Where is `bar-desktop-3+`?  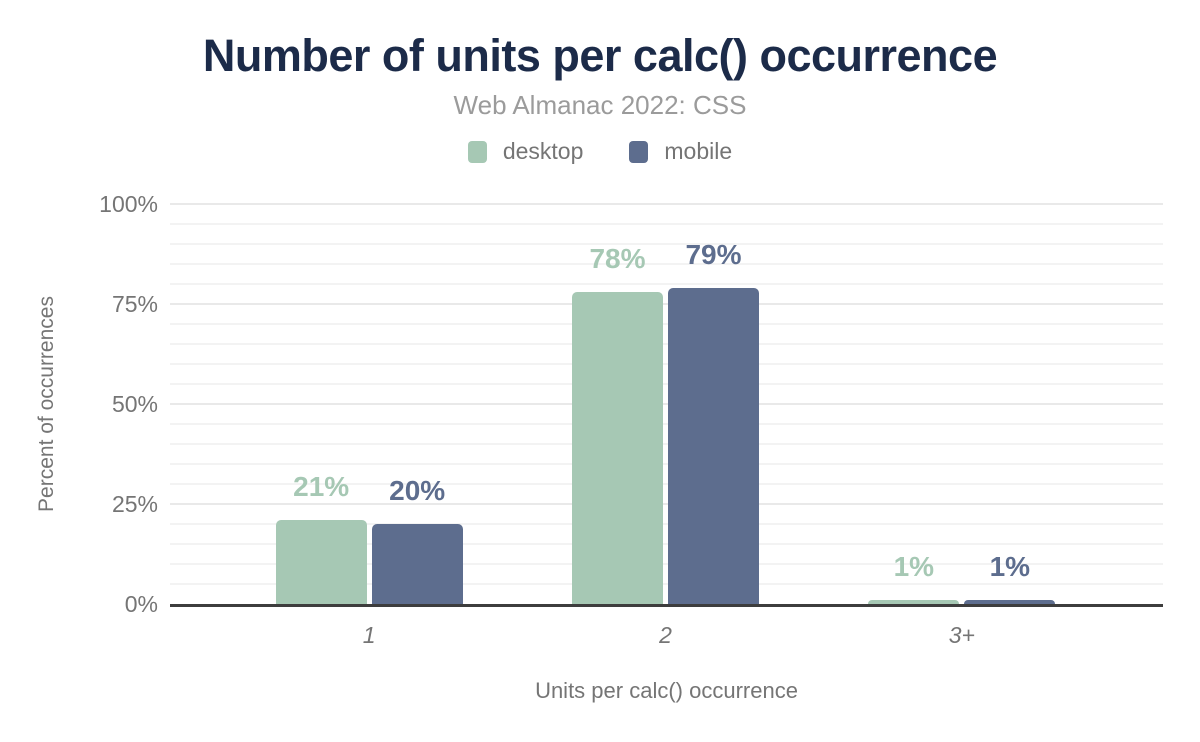 bar-desktop-3+ is located at coordinates (914, 602).